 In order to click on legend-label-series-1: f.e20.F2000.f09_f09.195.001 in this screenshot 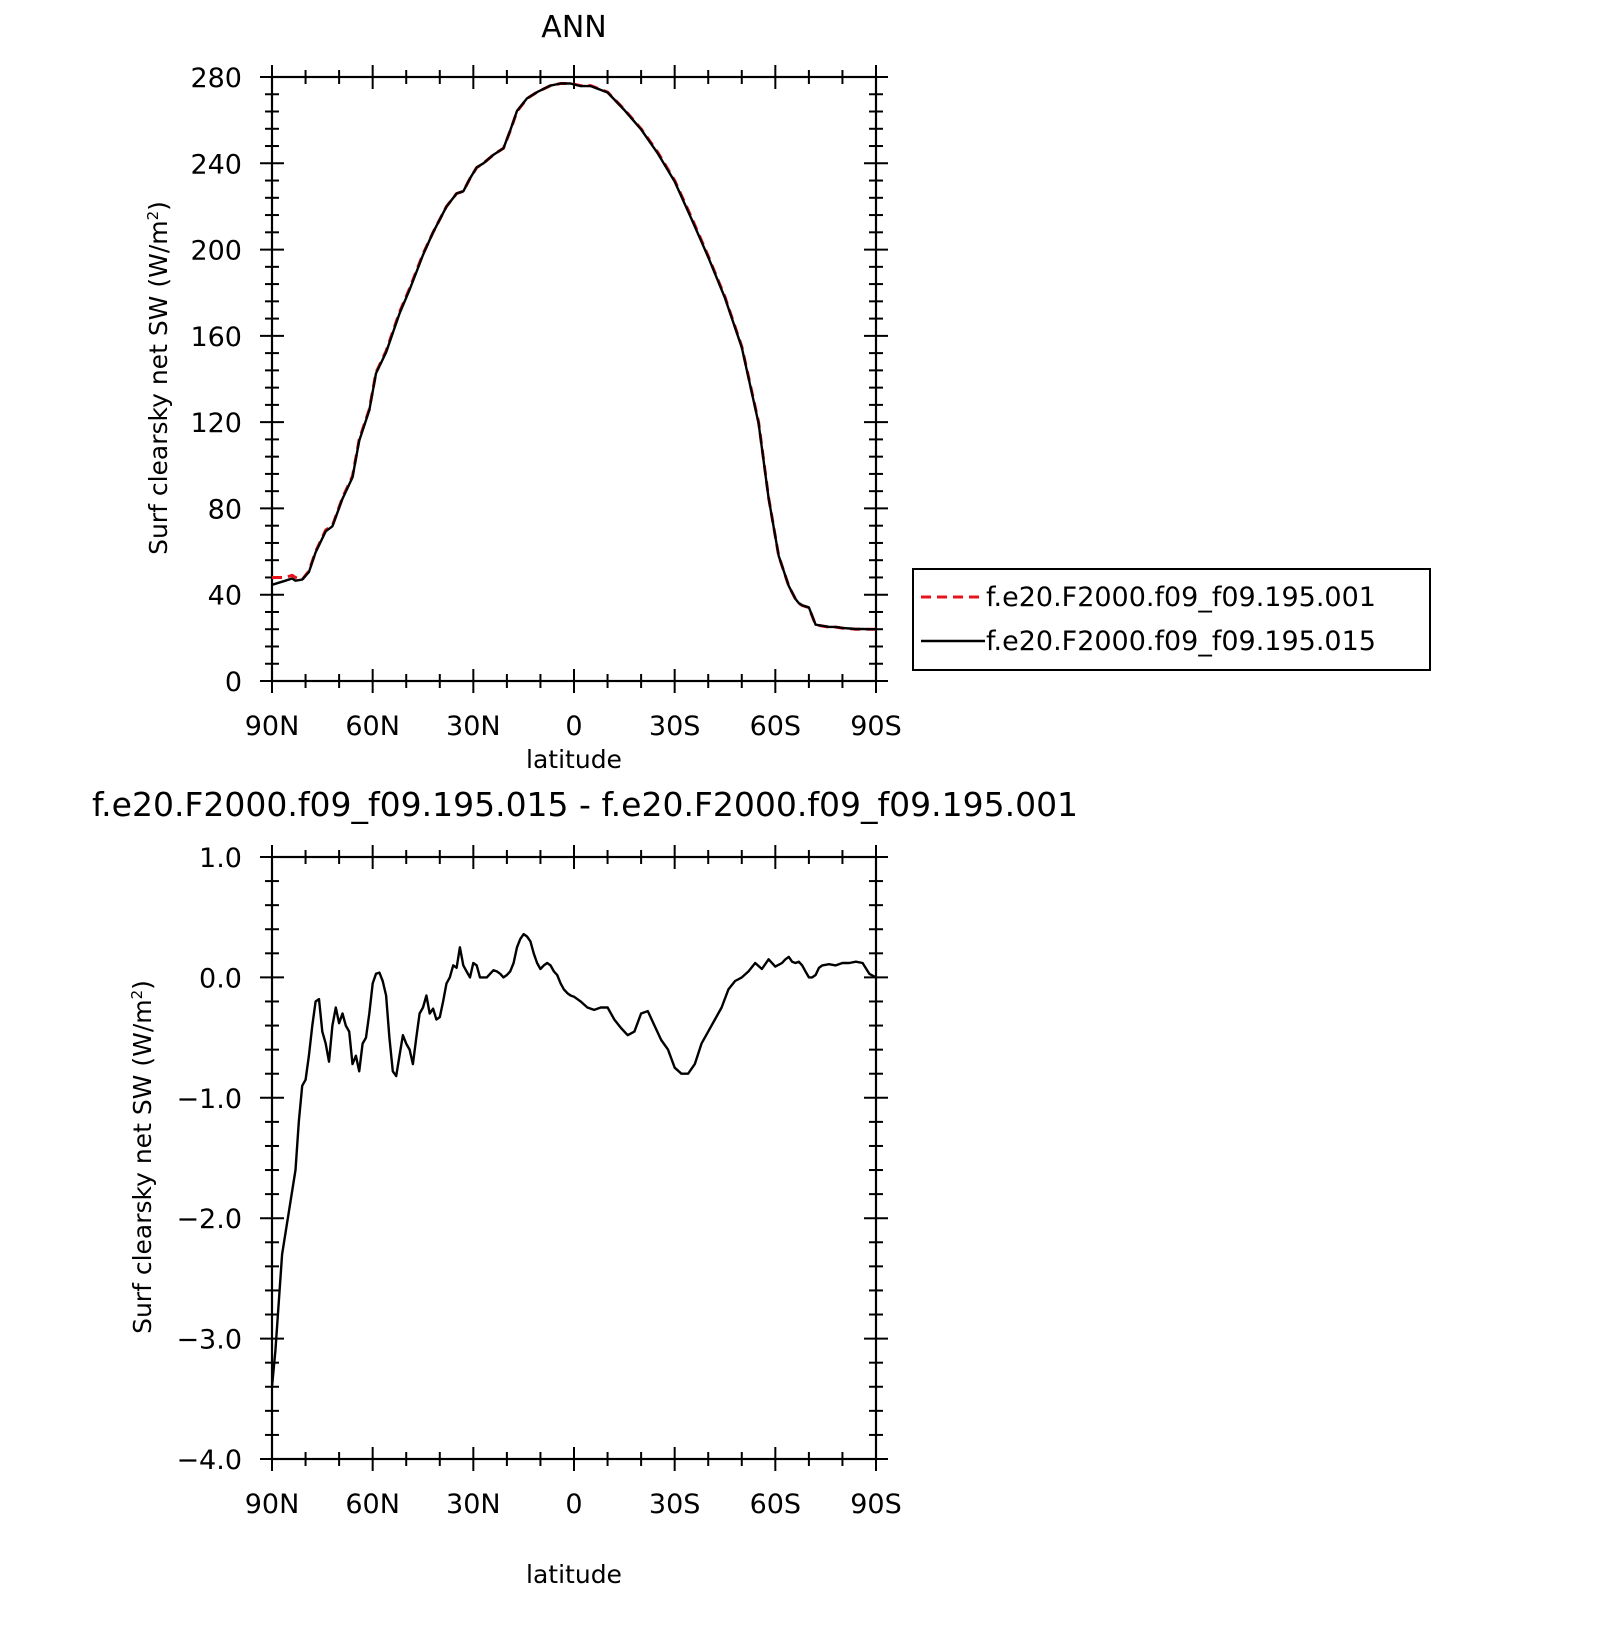, I will do `click(1181, 597)`.